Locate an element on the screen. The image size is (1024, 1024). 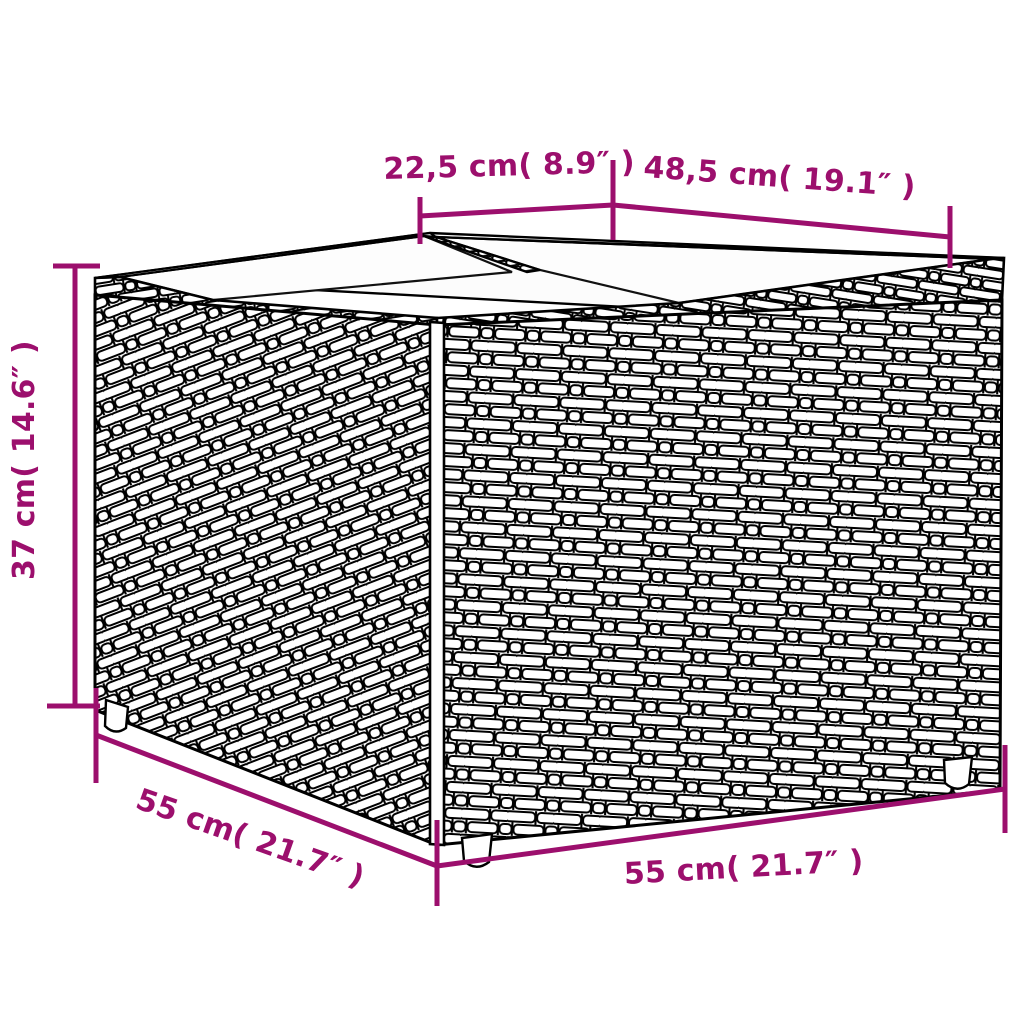
dimension-top-left is located at coordinates (516, 202).